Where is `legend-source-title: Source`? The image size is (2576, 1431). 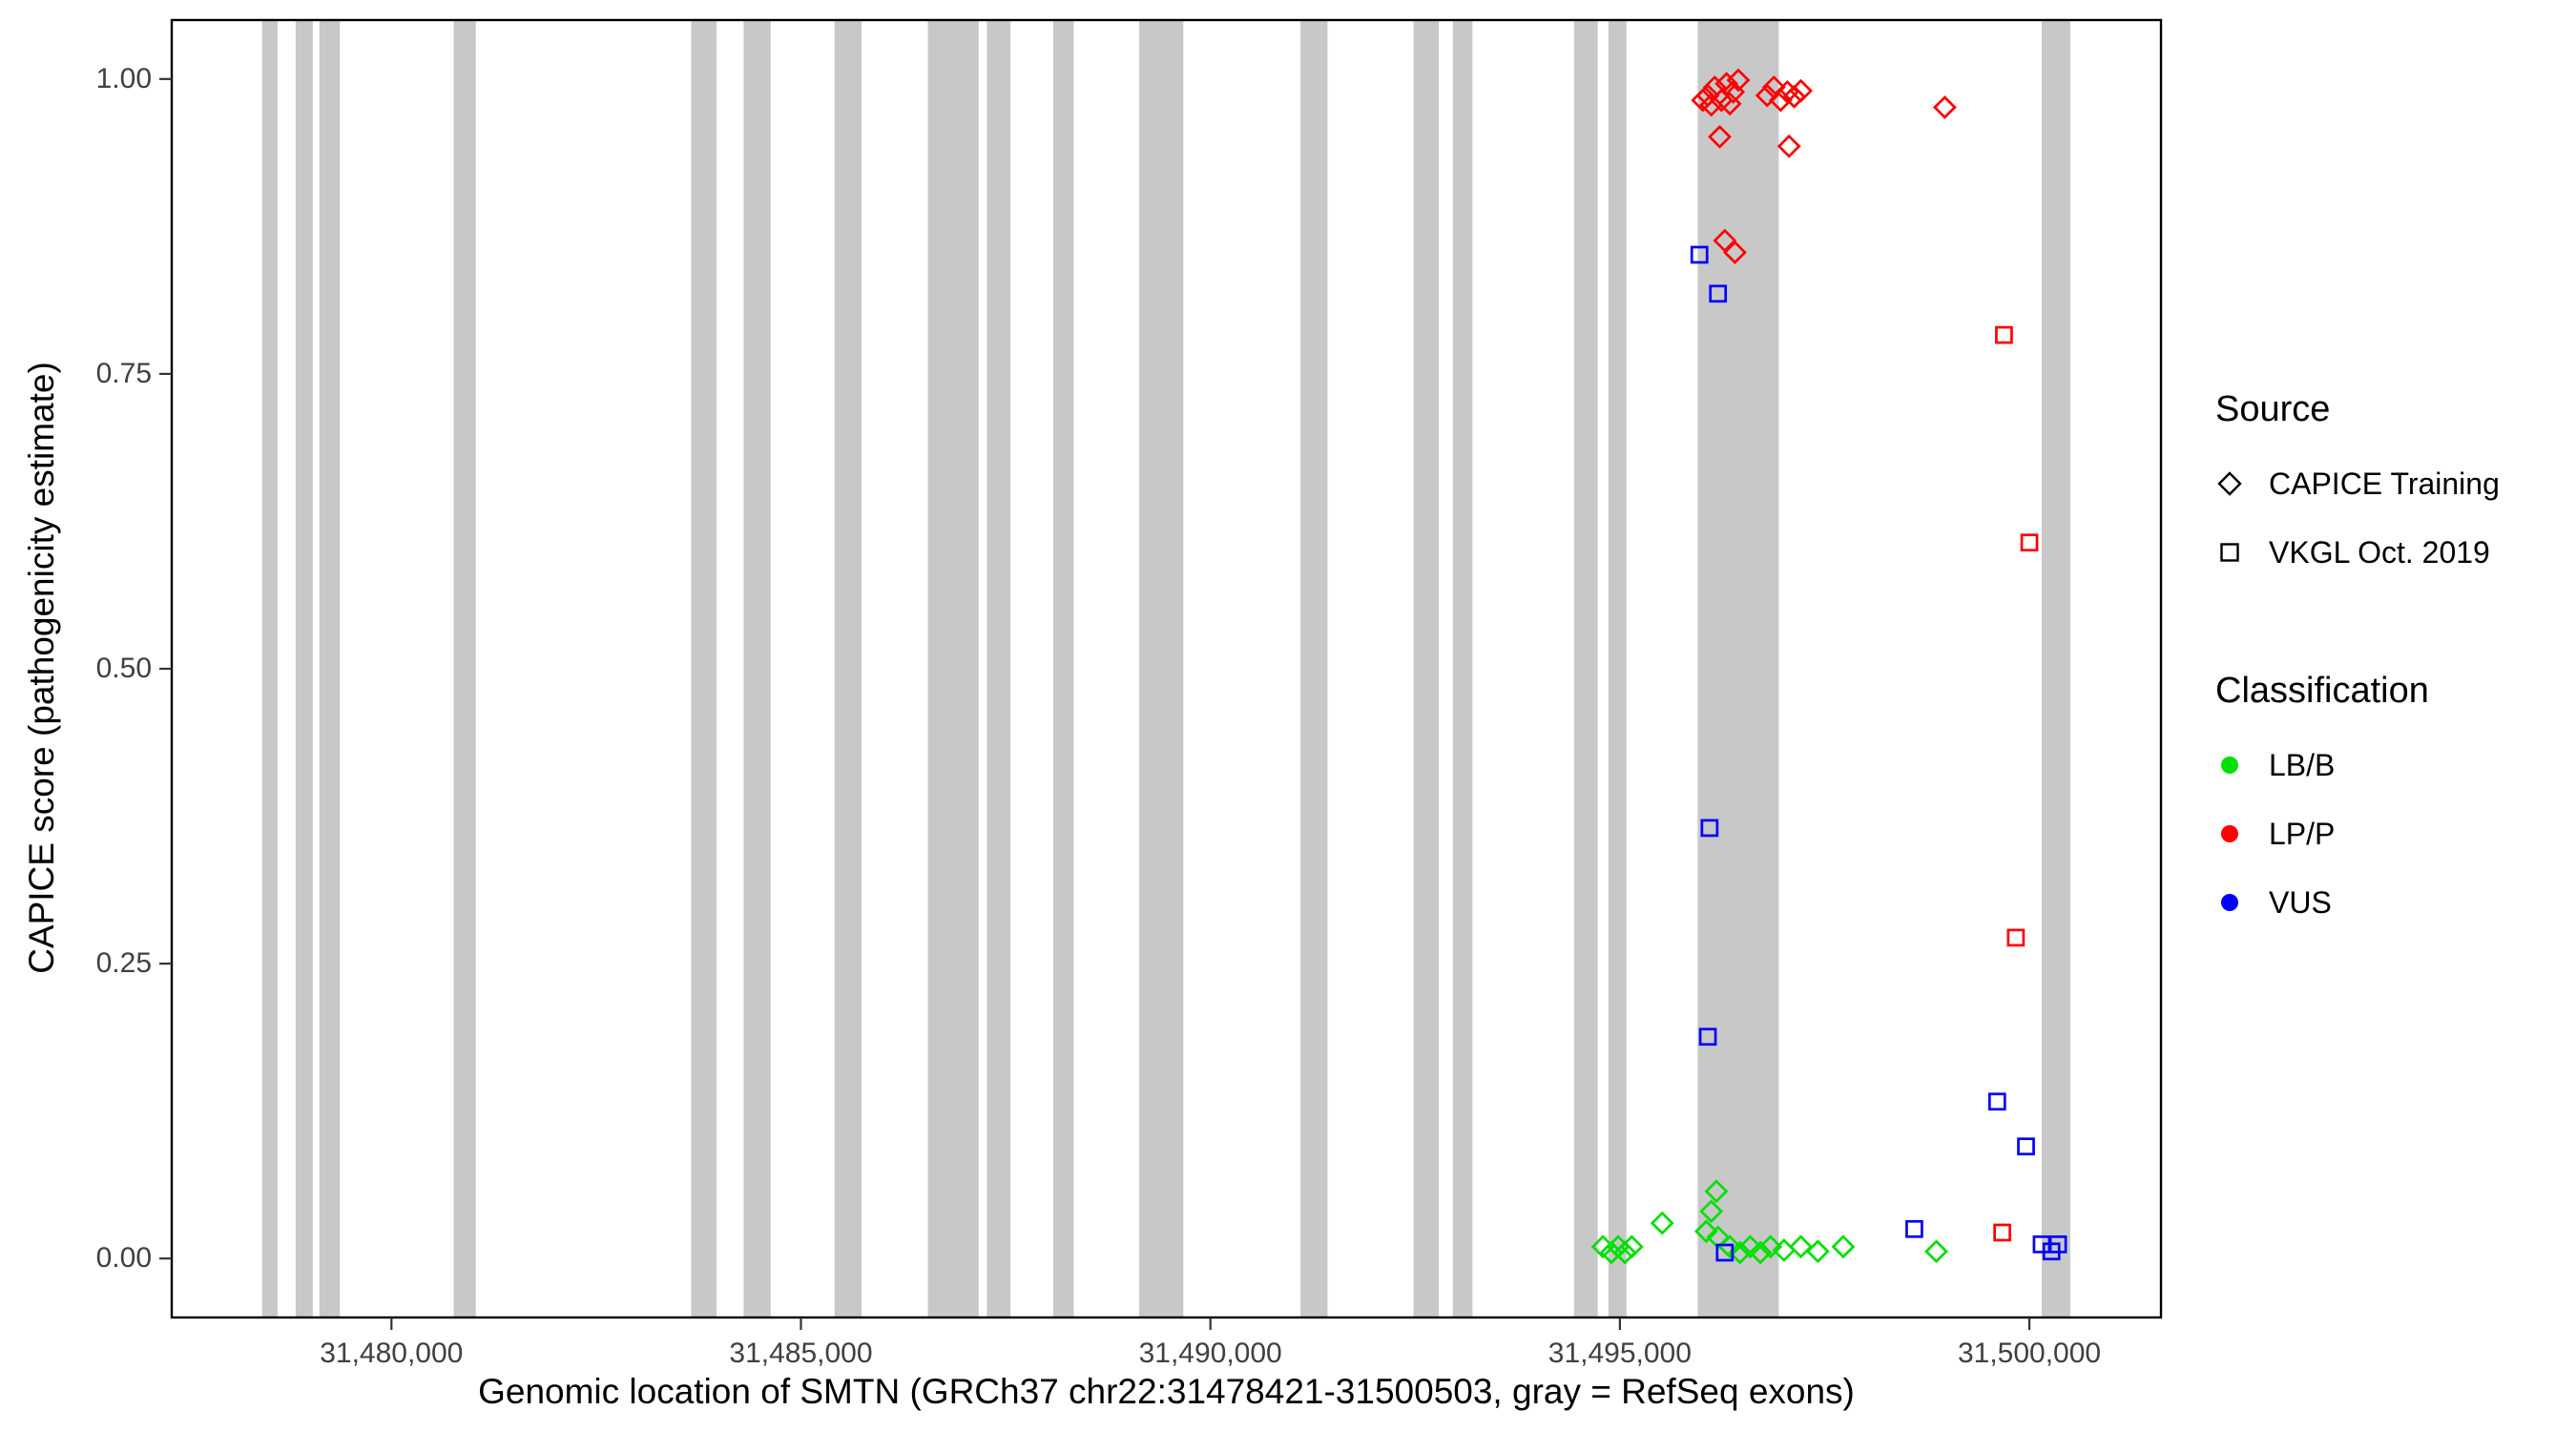 legend-source-title: Source is located at coordinates (2273, 409).